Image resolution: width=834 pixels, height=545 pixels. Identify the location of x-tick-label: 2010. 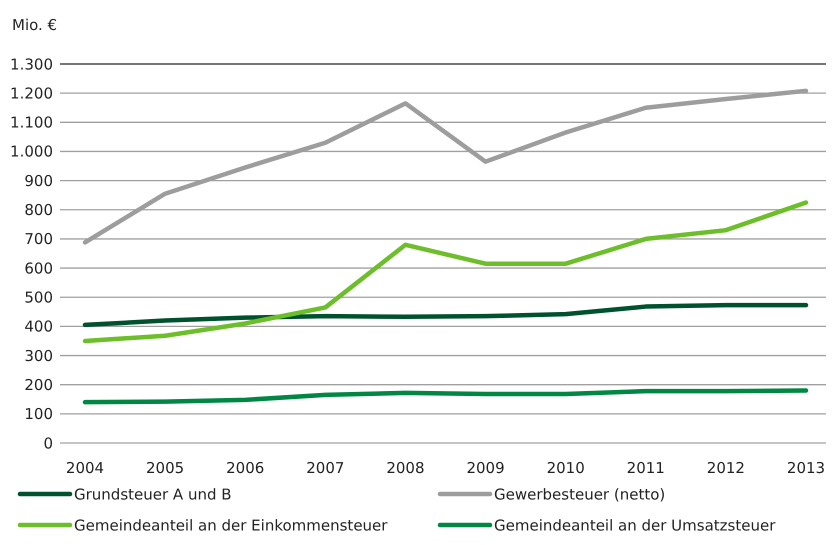
(565, 468).